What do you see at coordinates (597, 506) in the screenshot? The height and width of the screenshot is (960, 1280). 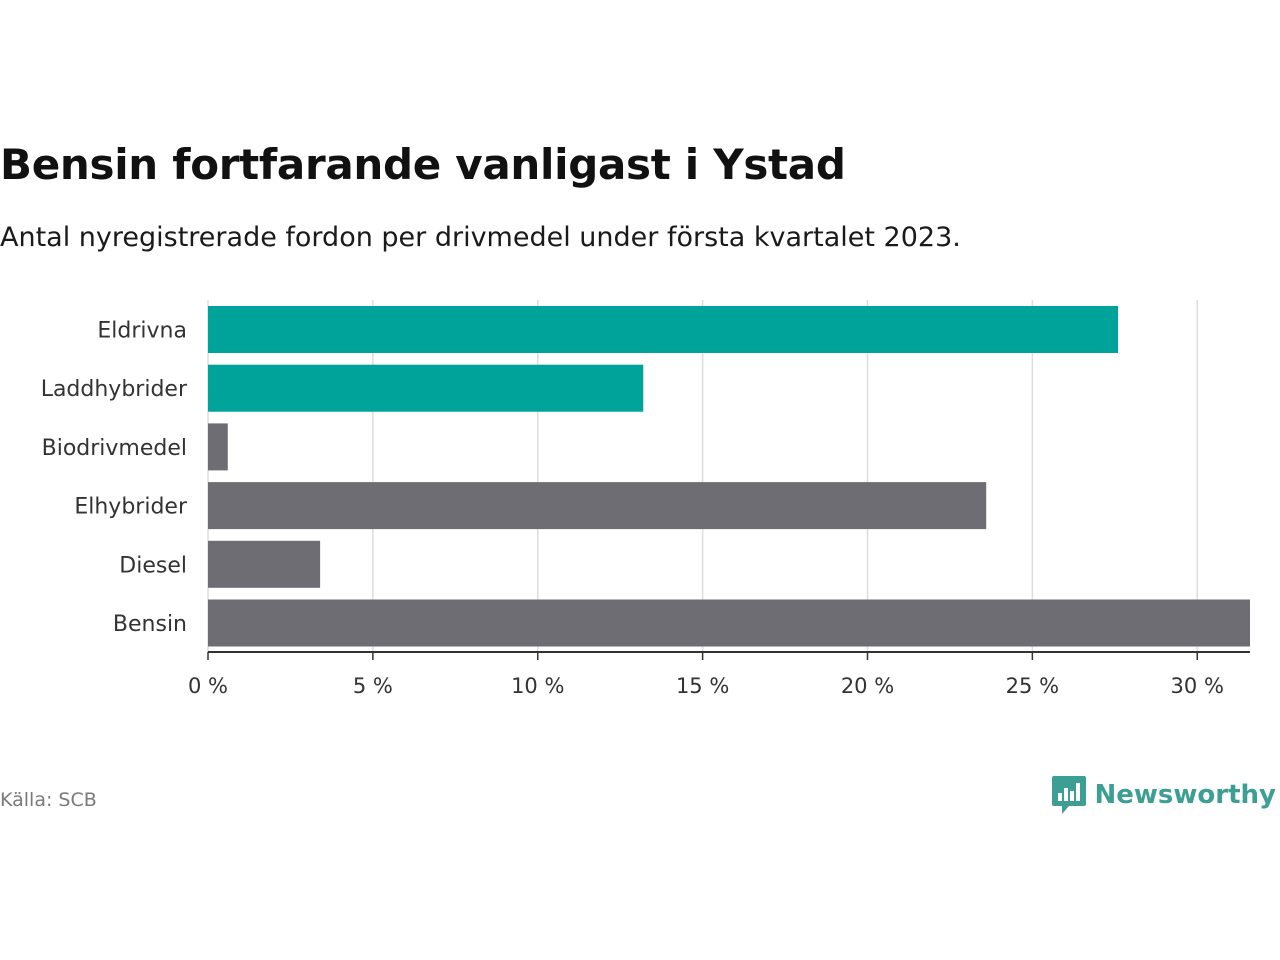 I see `bar-elhybrider` at bounding box center [597, 506].